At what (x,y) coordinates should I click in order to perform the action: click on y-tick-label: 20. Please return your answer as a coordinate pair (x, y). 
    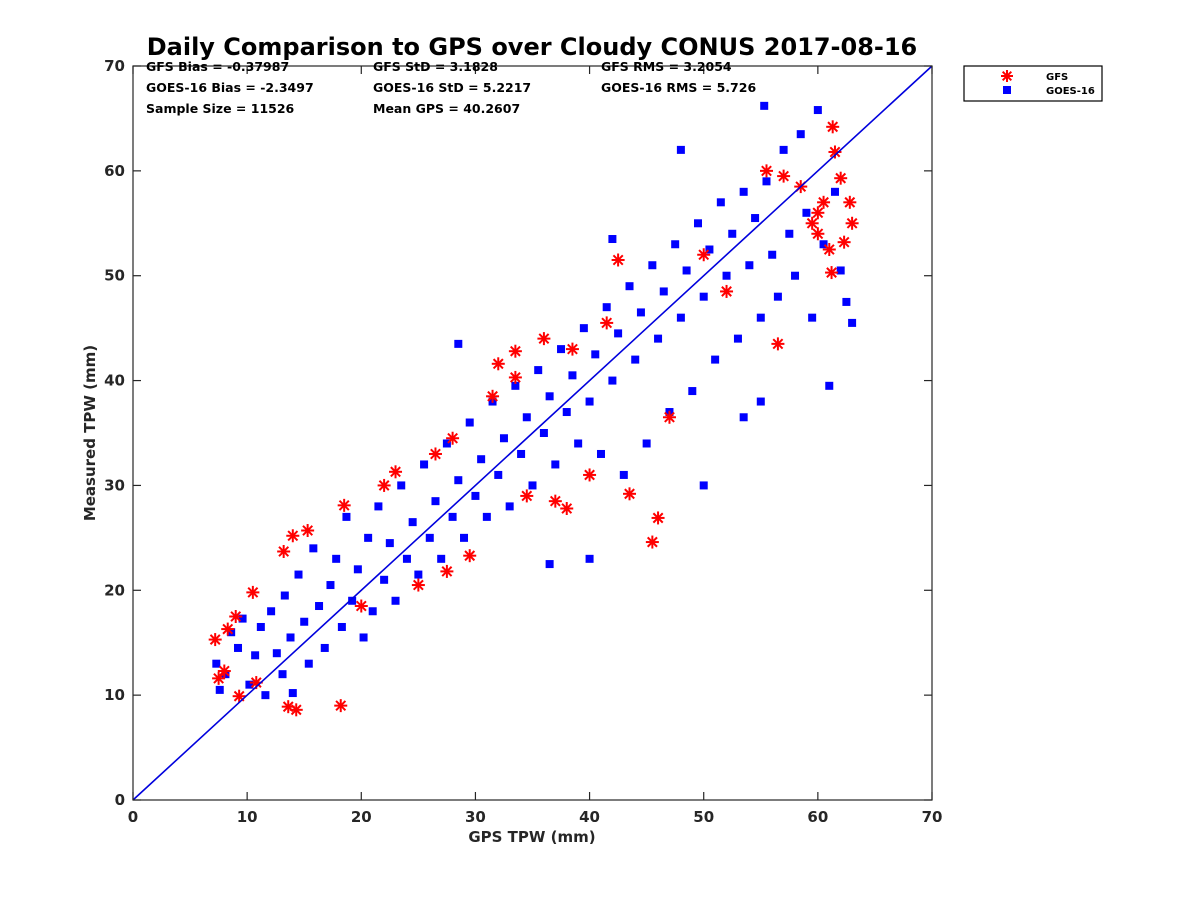
    Looking at the image, I should click on (114, 590).